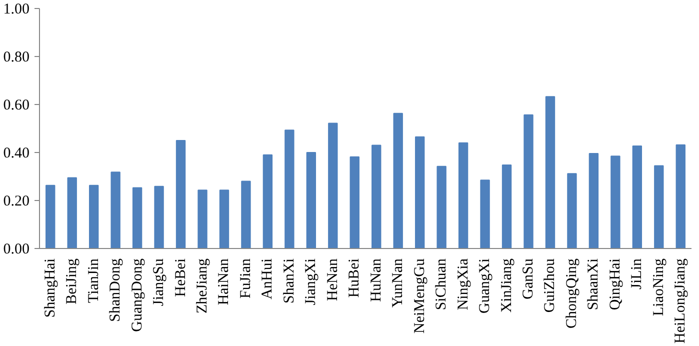 This screenshot has height=346, width=699. Describe the element at coordinates (332, 279) in the screenshot. I see `x-tick-label: HeNan` at that location.